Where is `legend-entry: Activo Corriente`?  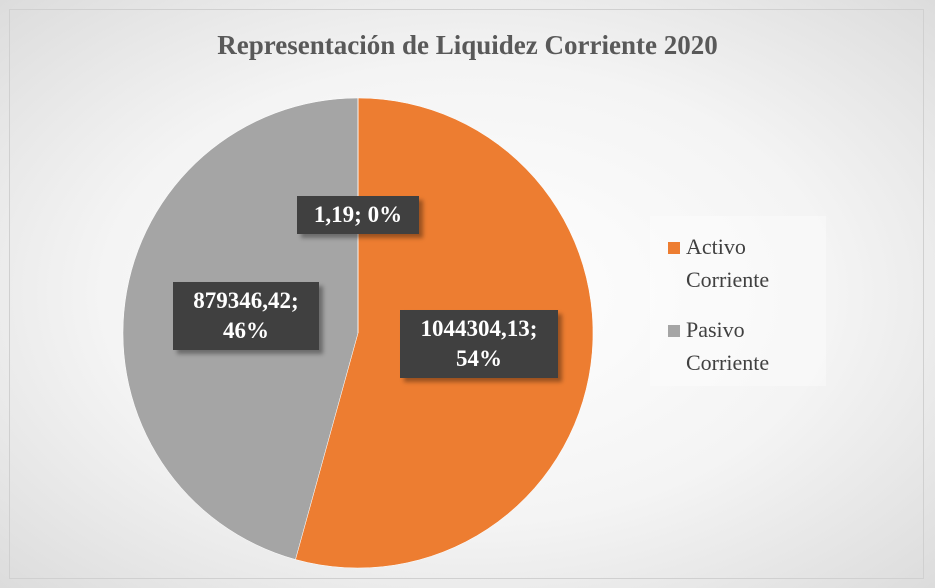 legend-entry: Activo Corriente is located at coordinates (737, 263).